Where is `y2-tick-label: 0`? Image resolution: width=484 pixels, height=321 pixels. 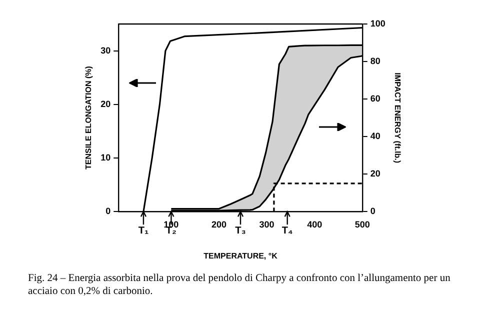
y2-tick-label: 0 is located at coordinates (373, 211).